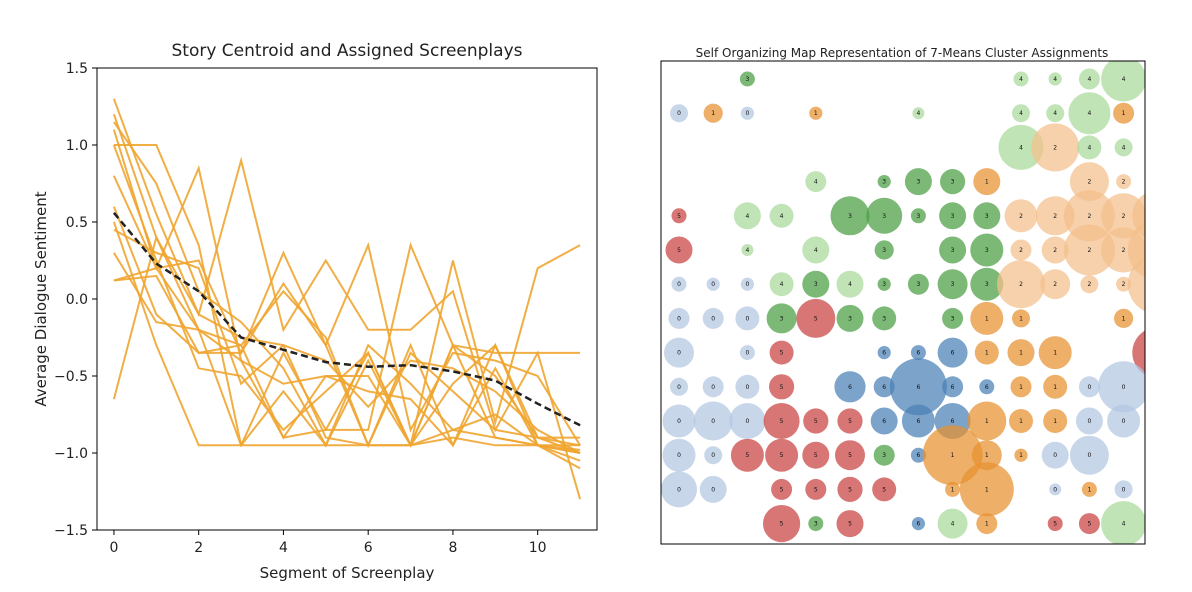  Describe the element at coordinates (71, 454) in the screenshot. I see `y-tick-label: −1.0` at that location.